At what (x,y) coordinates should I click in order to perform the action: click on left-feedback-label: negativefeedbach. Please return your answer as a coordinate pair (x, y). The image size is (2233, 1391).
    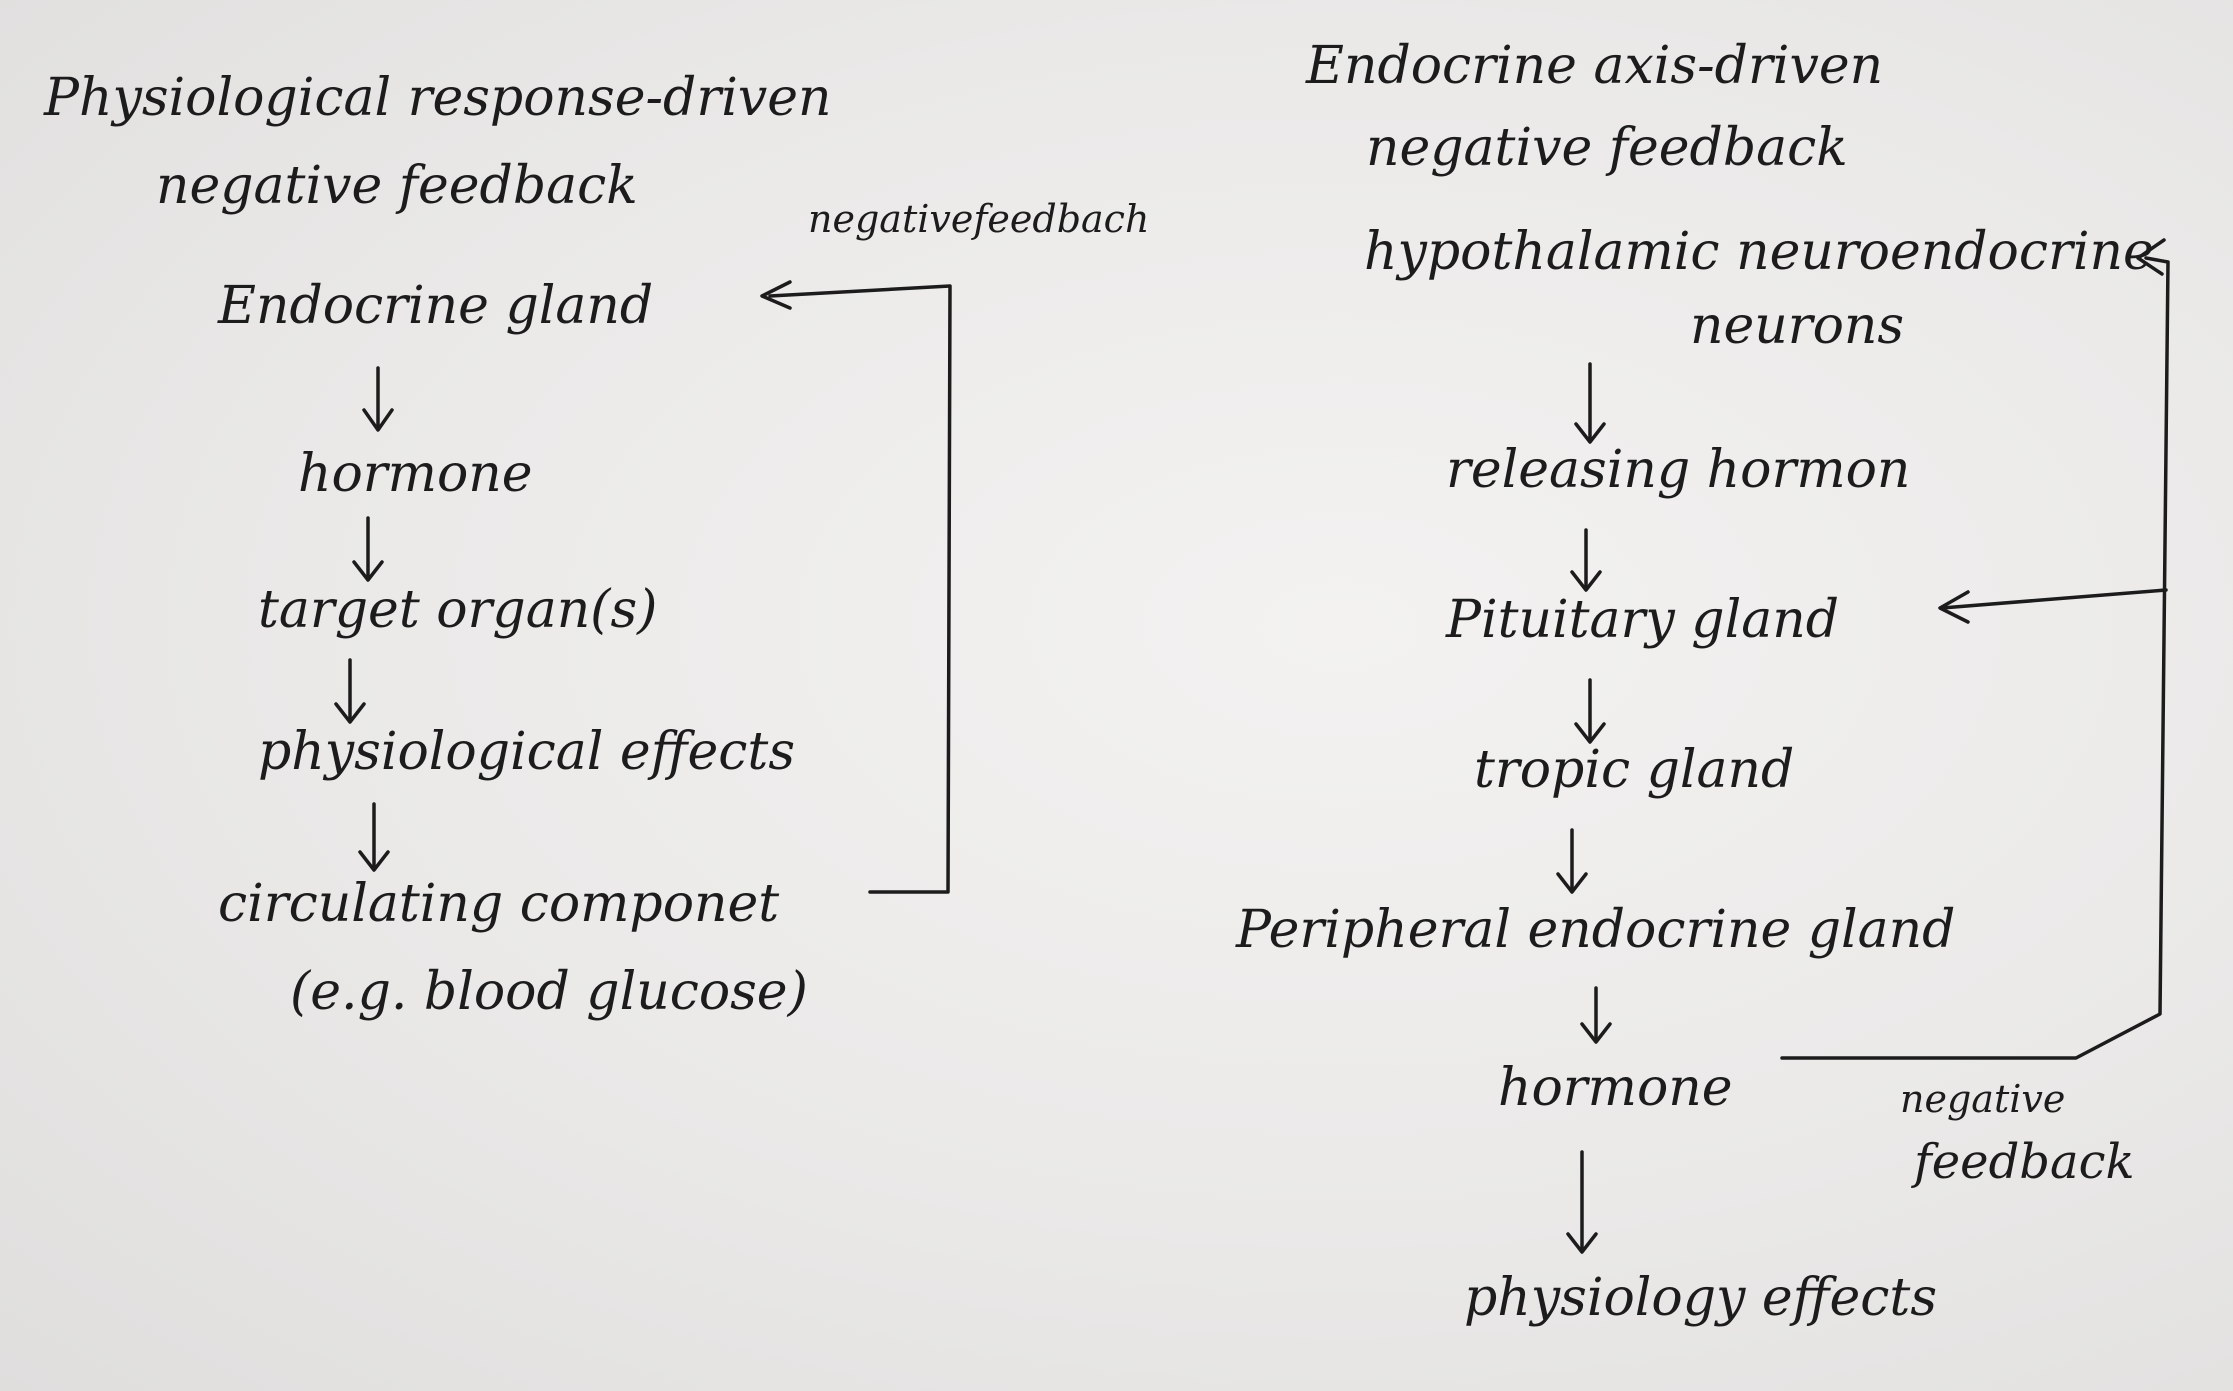
    Looking at the image, I should click on (979, 219).